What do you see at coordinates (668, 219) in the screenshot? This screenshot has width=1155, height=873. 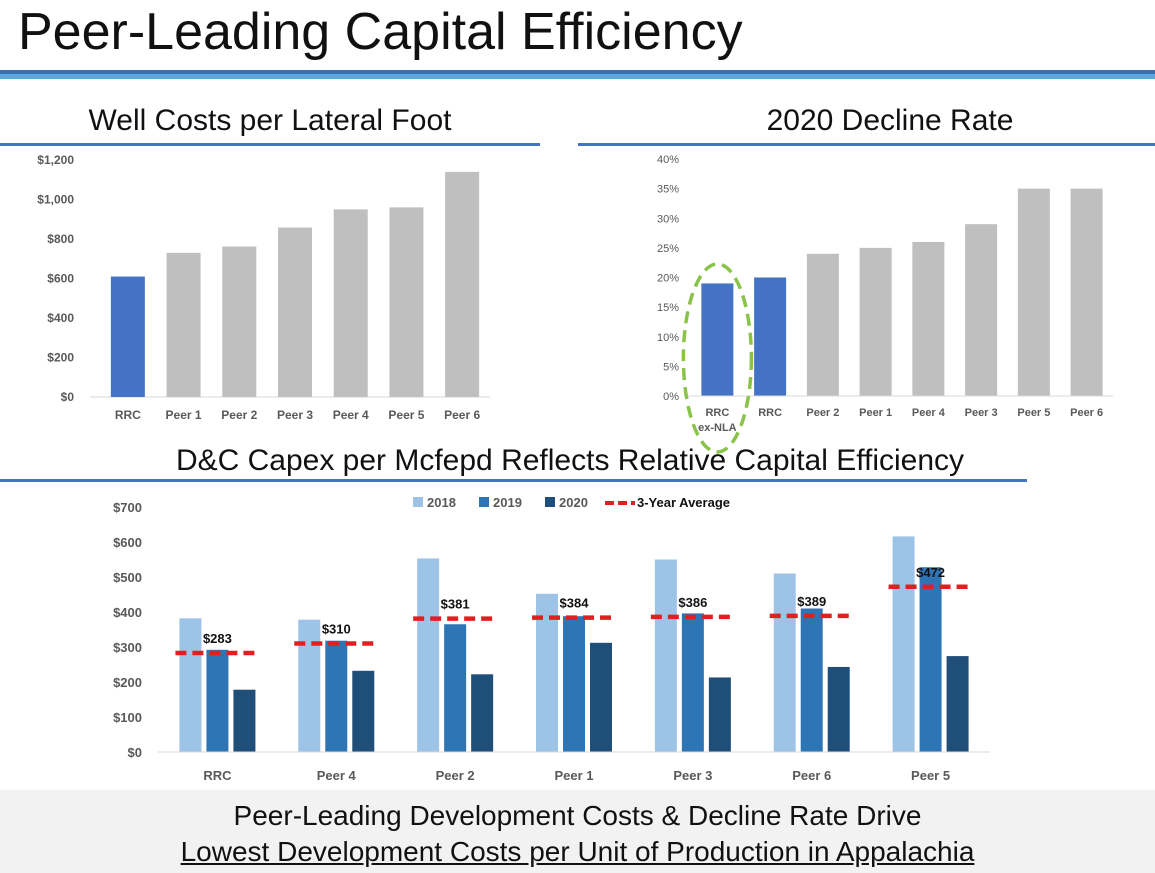 I see `y-tick-label: 30%` at bounding box center [668, 219].